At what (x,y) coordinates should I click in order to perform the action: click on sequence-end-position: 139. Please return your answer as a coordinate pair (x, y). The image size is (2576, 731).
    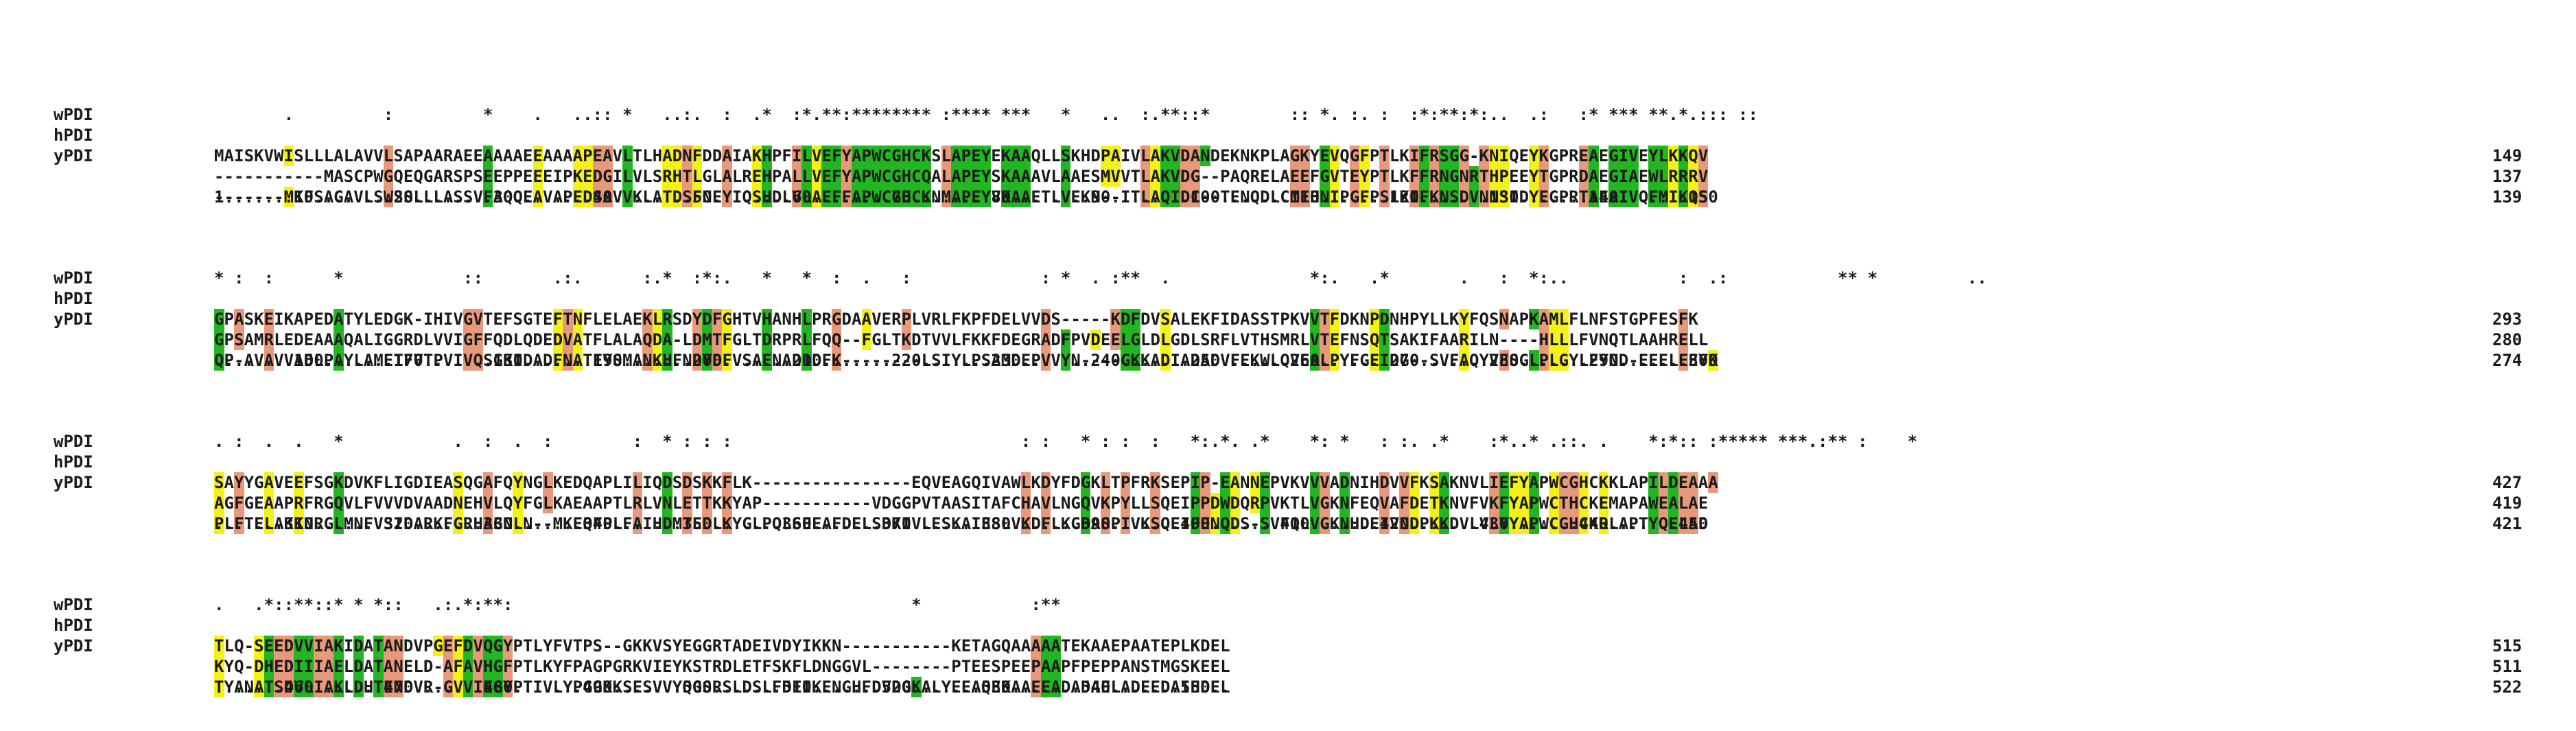
    Looking at the image, I should click on (2507, 197).